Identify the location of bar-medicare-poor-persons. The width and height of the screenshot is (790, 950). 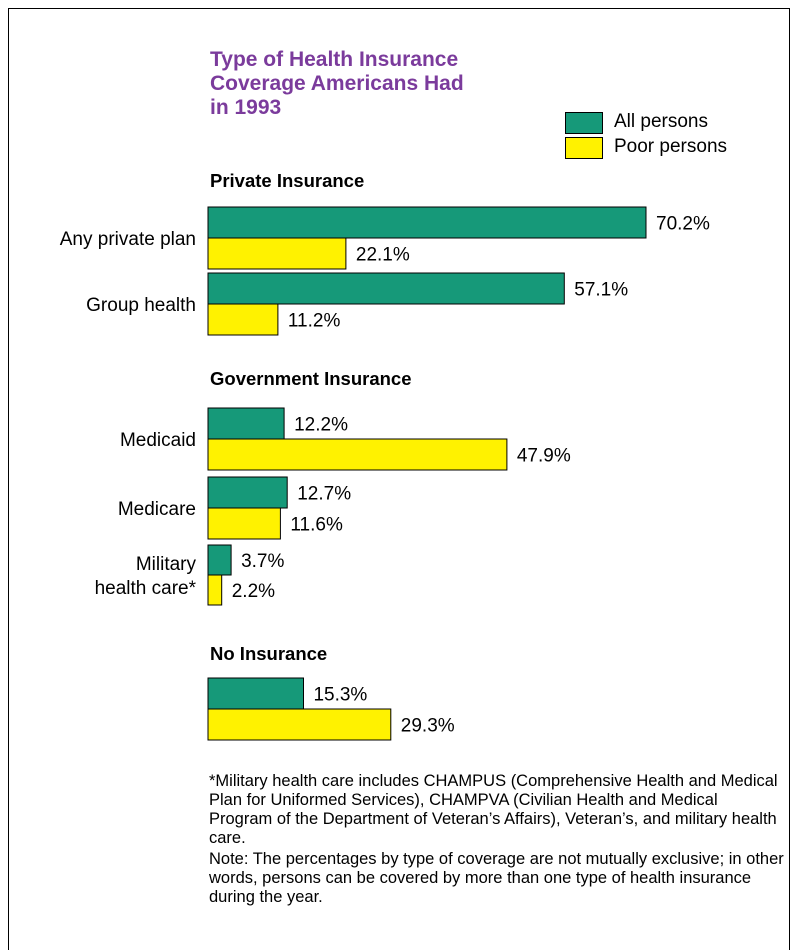
(244, 523).